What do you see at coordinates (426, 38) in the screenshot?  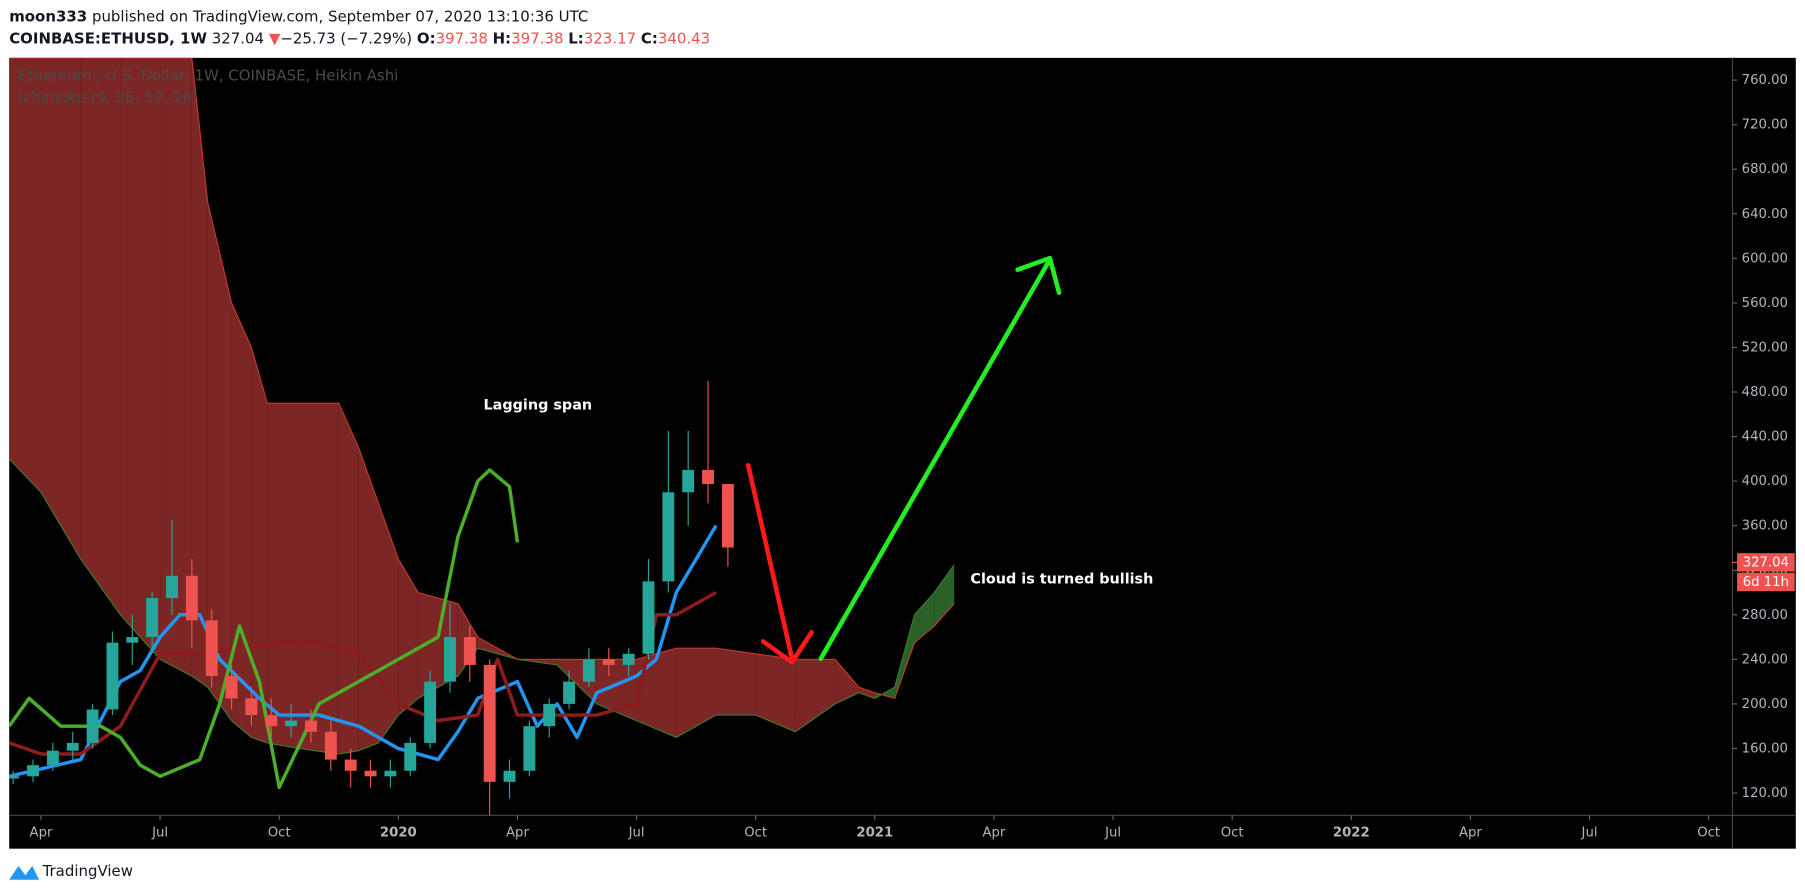 I see `ohlc-label: O:` at bounding box center [426, 38].